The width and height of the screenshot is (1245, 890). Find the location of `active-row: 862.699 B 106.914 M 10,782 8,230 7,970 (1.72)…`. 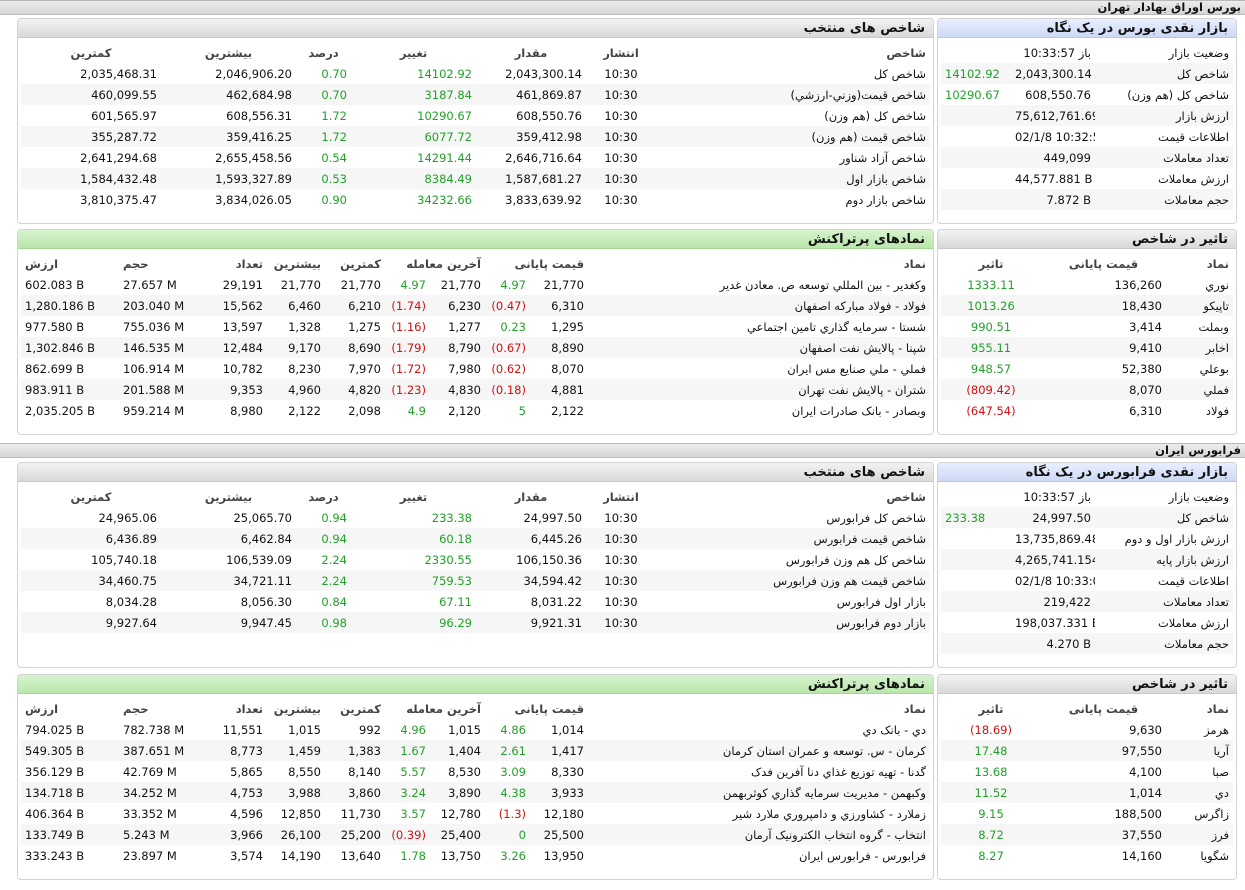

active-row: 862.699 B 106.914 M 10,782 8,230 7,970 (1.72)… is located at coordinates (475, 368).